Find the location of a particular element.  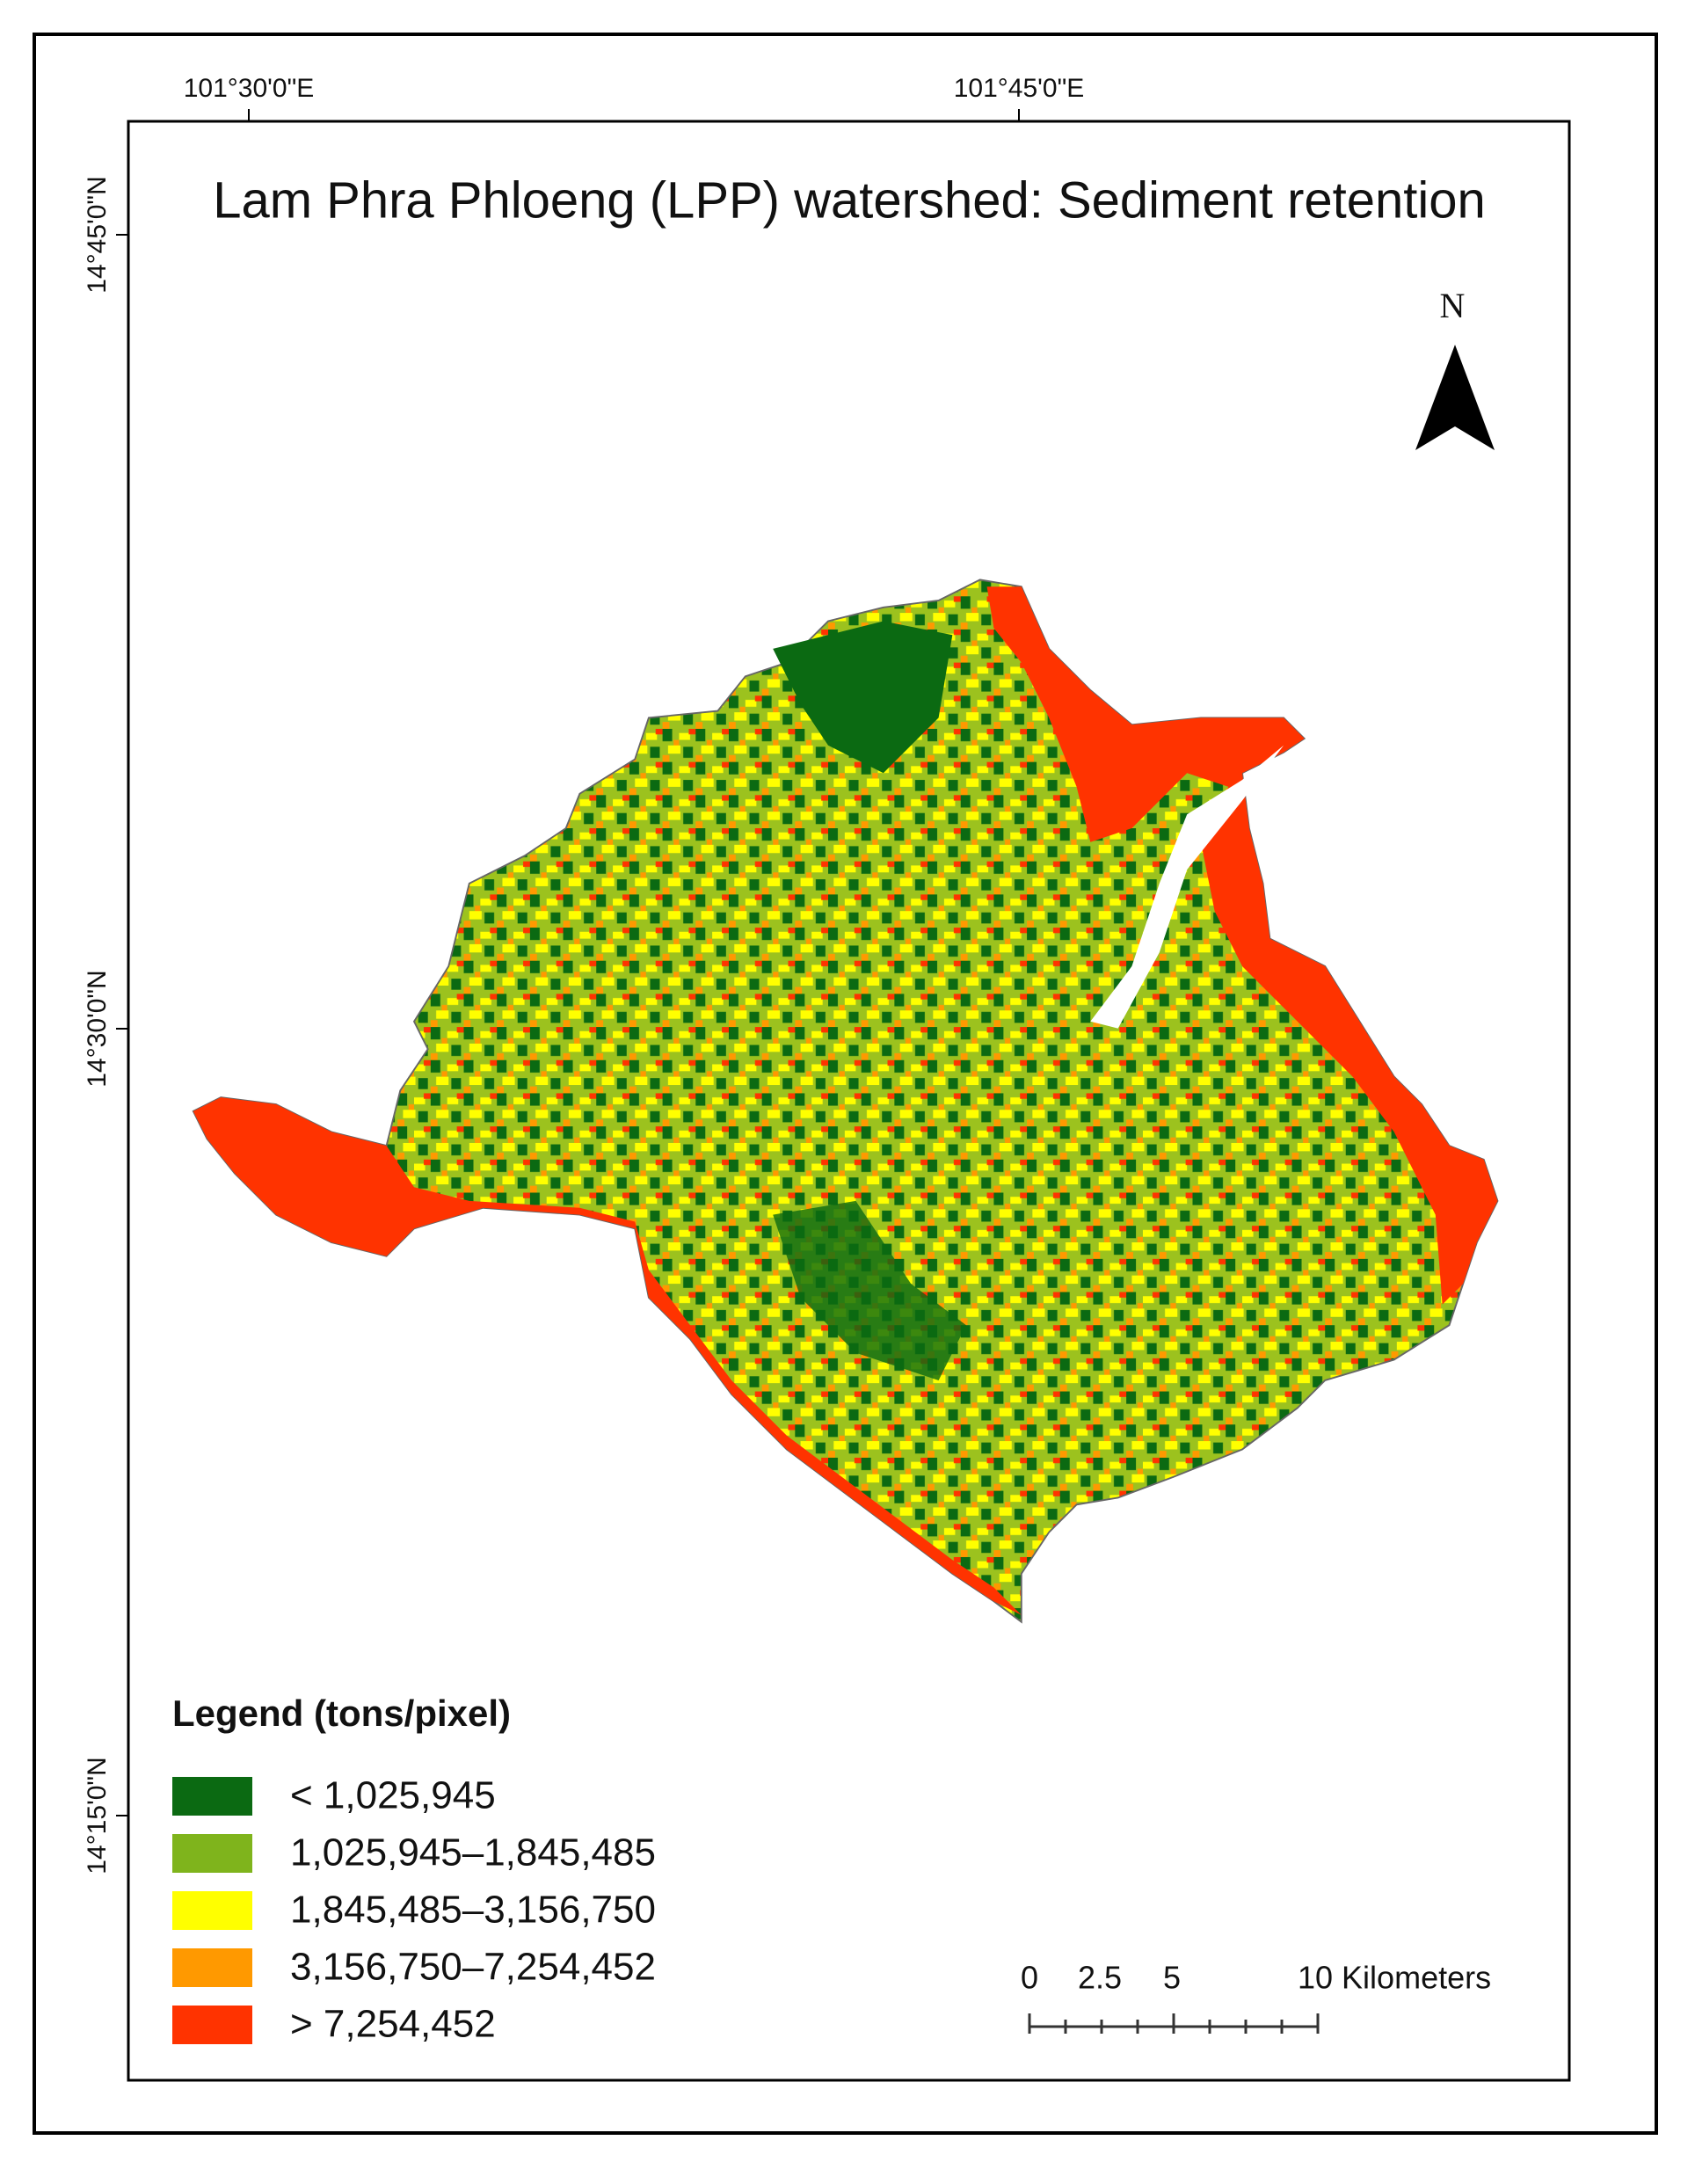

north-arrow is located at coordinates (1455, 397).